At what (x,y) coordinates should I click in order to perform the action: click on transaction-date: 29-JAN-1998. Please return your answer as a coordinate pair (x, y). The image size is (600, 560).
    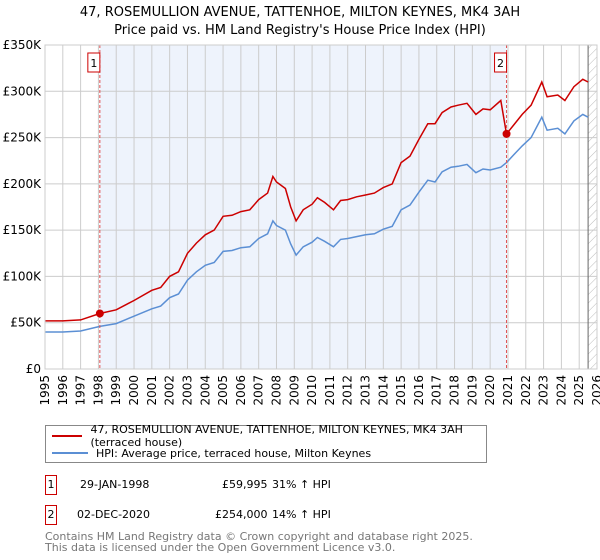
    Looking at the image, I should click on (115, 484).